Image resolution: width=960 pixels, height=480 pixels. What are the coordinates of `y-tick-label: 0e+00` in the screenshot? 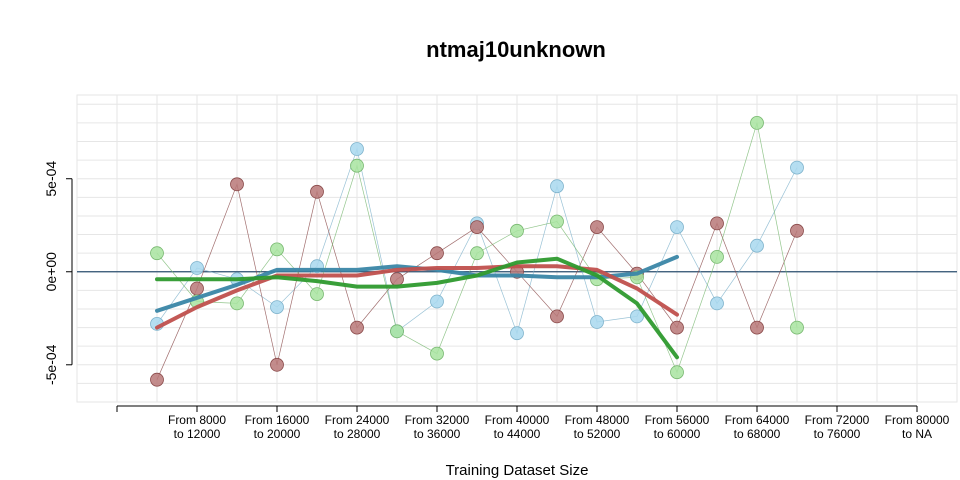 It's located at (51, 272).